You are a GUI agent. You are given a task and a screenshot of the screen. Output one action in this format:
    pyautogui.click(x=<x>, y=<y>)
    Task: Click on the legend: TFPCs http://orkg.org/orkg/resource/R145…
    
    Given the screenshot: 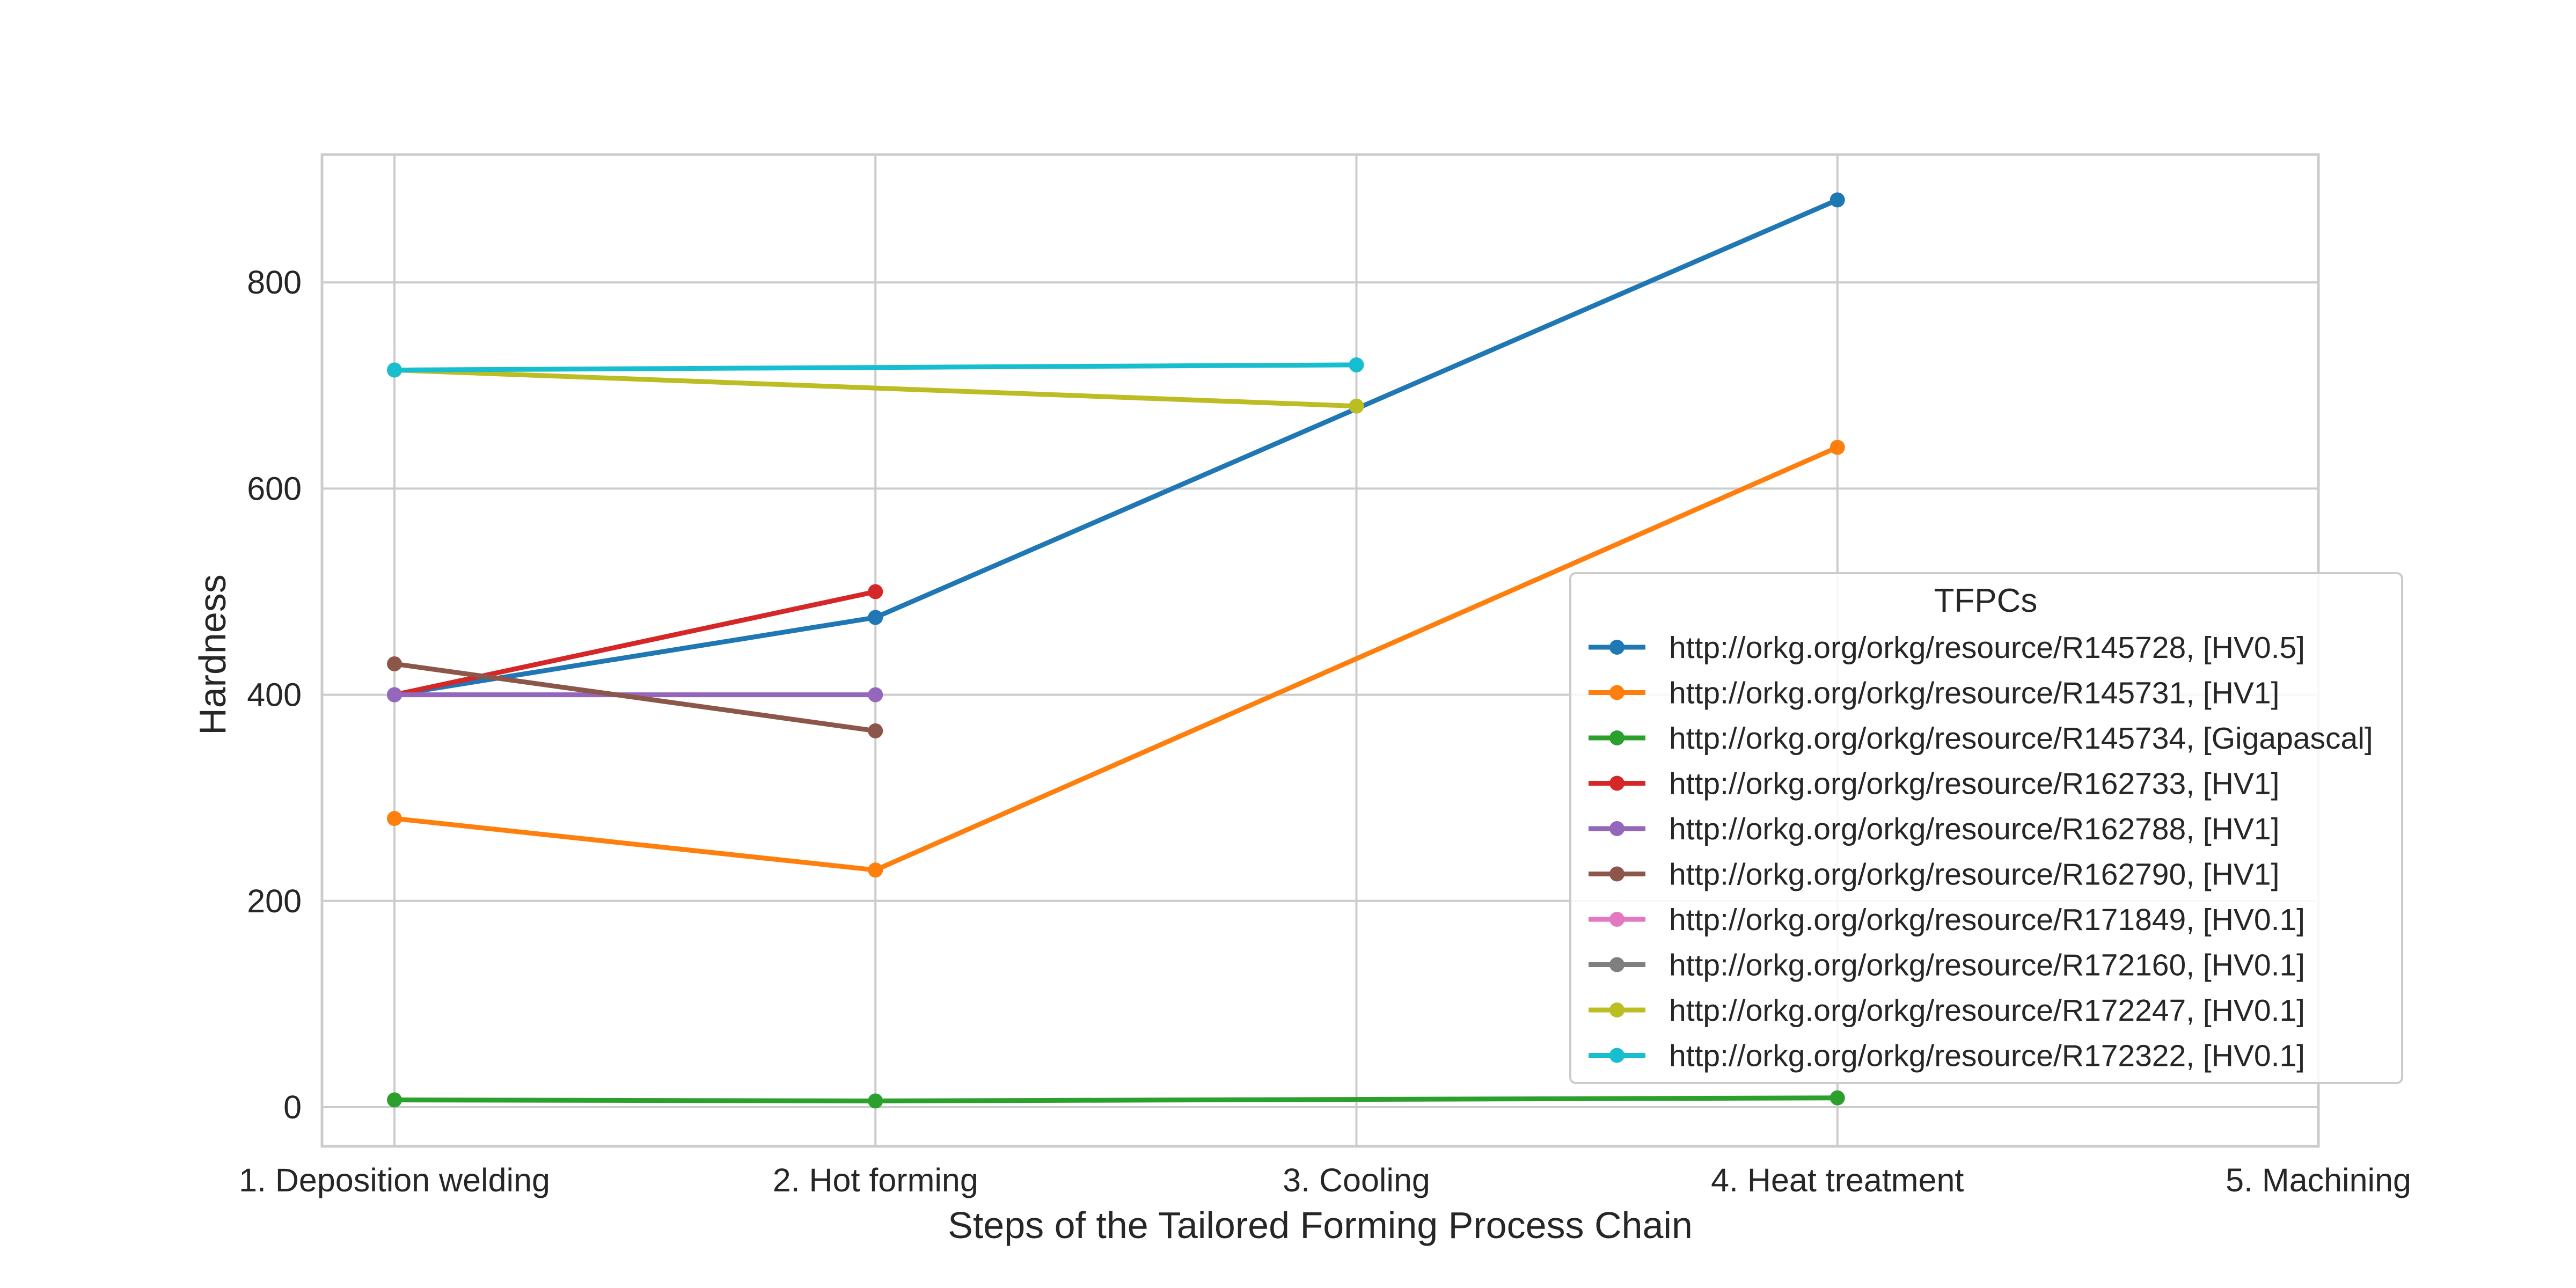 What is the action you would take?
    pyautogui.click(x=1986, y=828)
    